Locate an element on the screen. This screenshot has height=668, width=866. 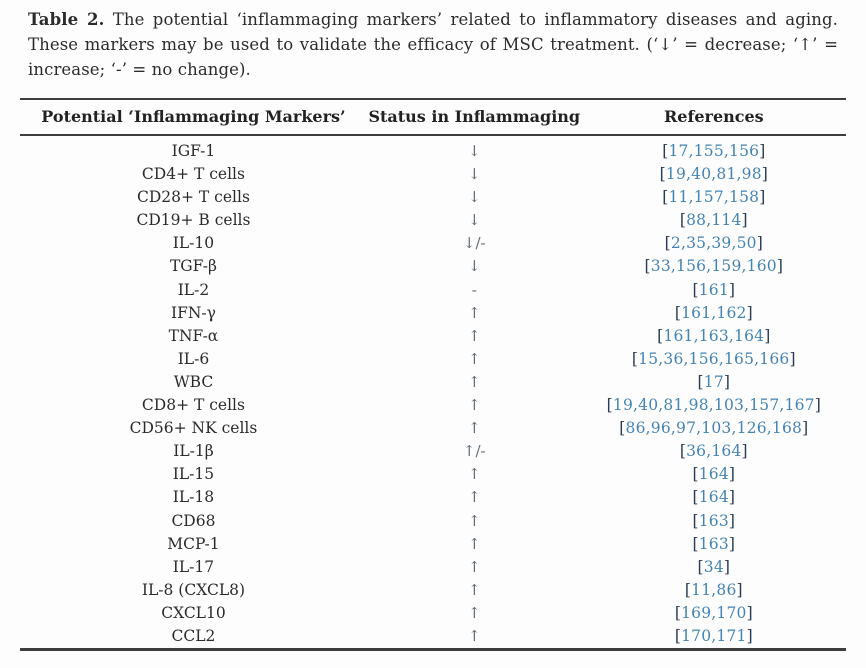
marker-name: CD4+ T cells is located at coordinates (193, 174).